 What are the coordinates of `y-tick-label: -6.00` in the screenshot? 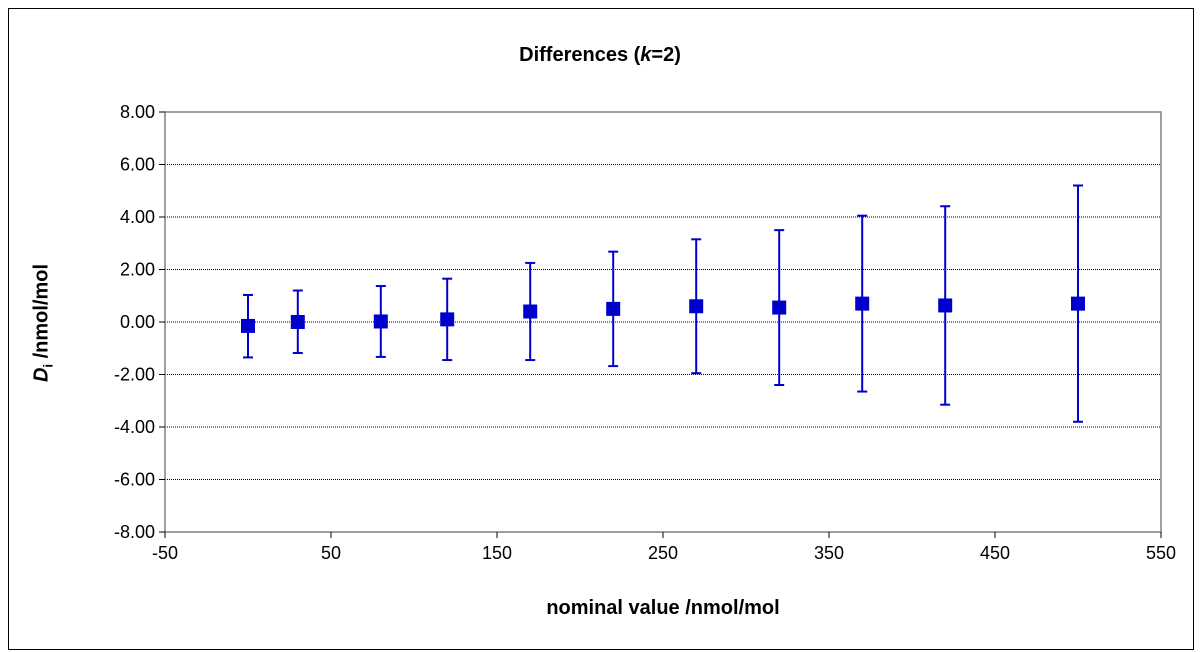 It's located at (134, 480).